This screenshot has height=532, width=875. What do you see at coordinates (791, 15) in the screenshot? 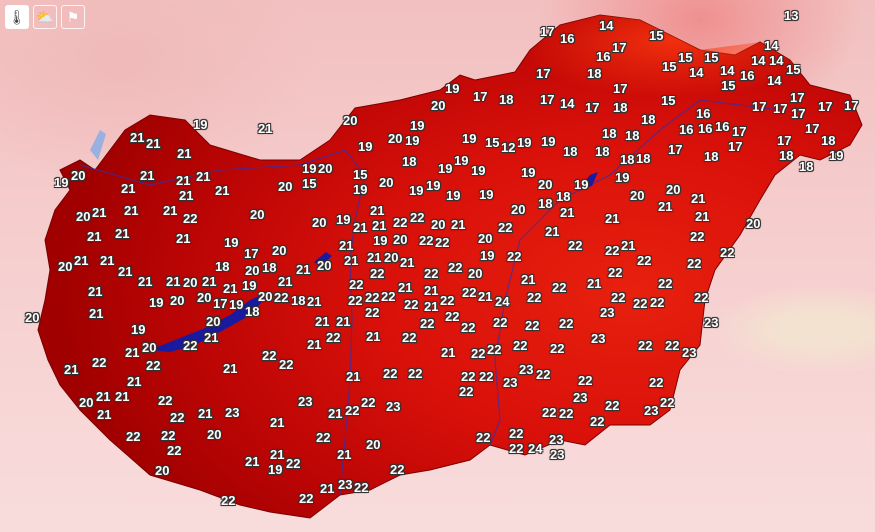
I see `temperature-label: 13` at bounding box center [791, 15].